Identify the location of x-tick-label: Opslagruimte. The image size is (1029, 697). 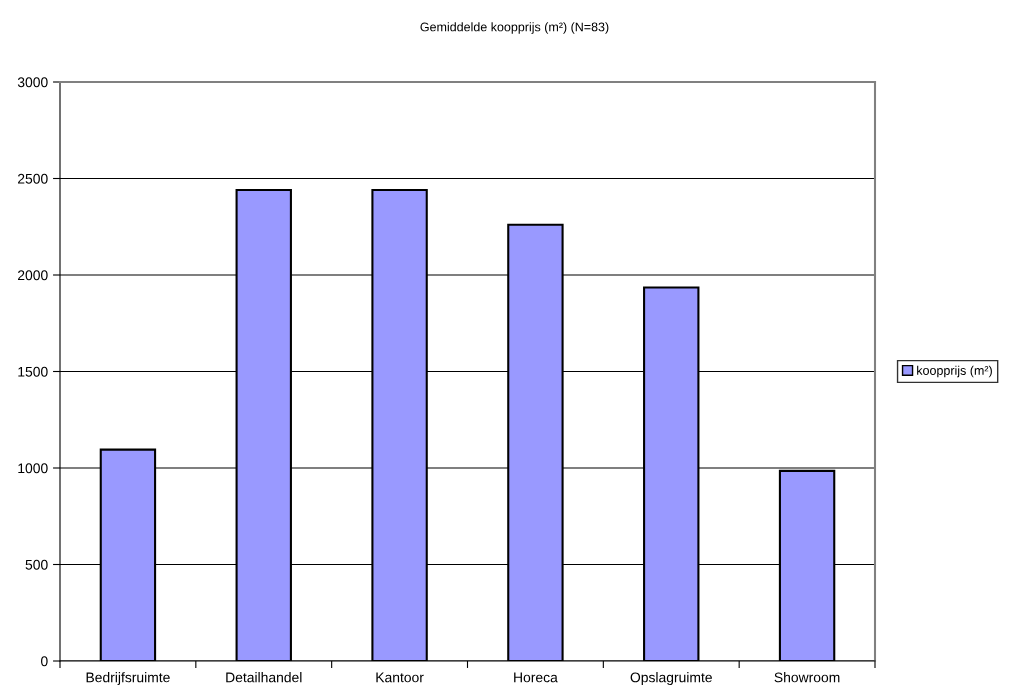
(671, 679).